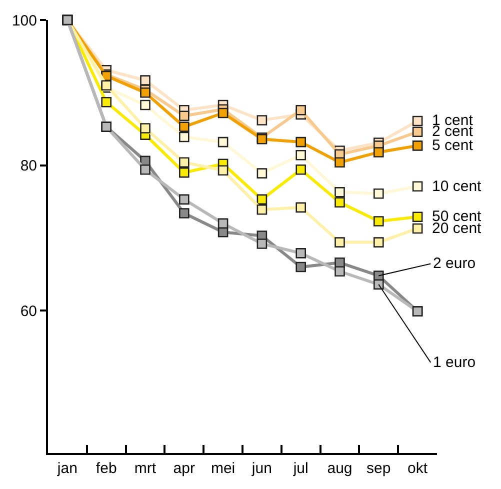  Describe the element at coordinates (300, 468) in the screenshot. I see `x-tick-label: jul` at that location.